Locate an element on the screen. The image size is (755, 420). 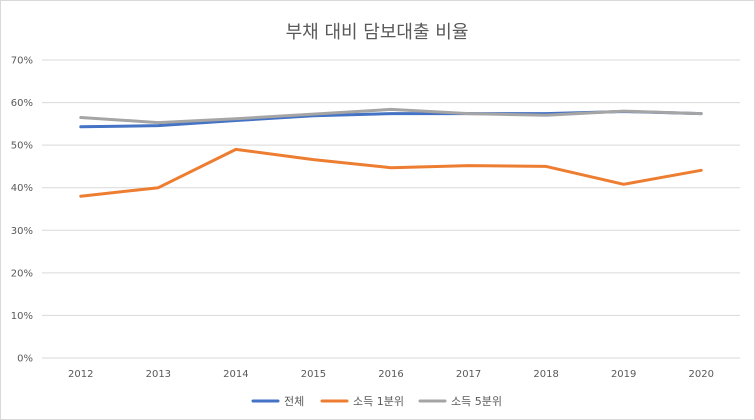
legend-item-2: 소득 1분위 is located at coordinates (362, 401).